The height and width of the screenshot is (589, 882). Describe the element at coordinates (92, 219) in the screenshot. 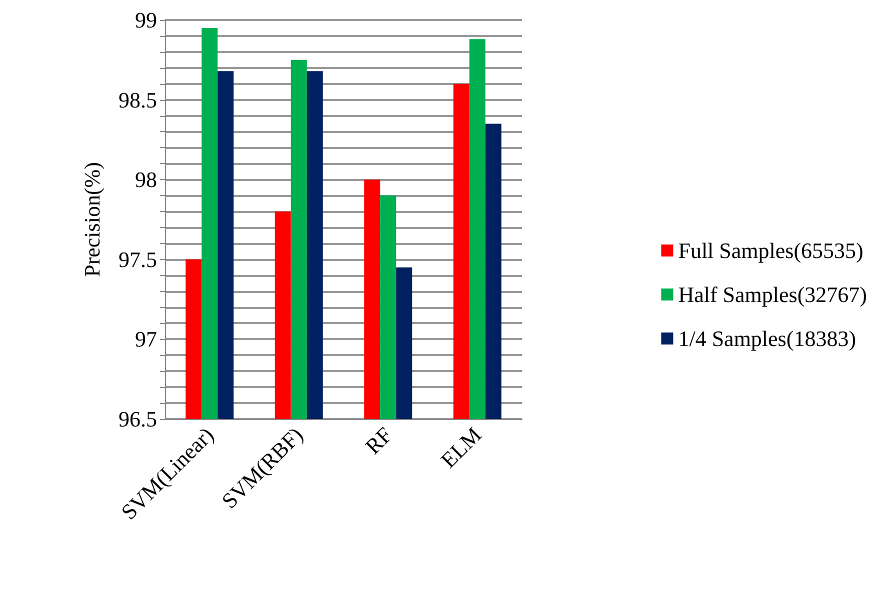

I see `y-axis-title: Precision(%)` at that location.